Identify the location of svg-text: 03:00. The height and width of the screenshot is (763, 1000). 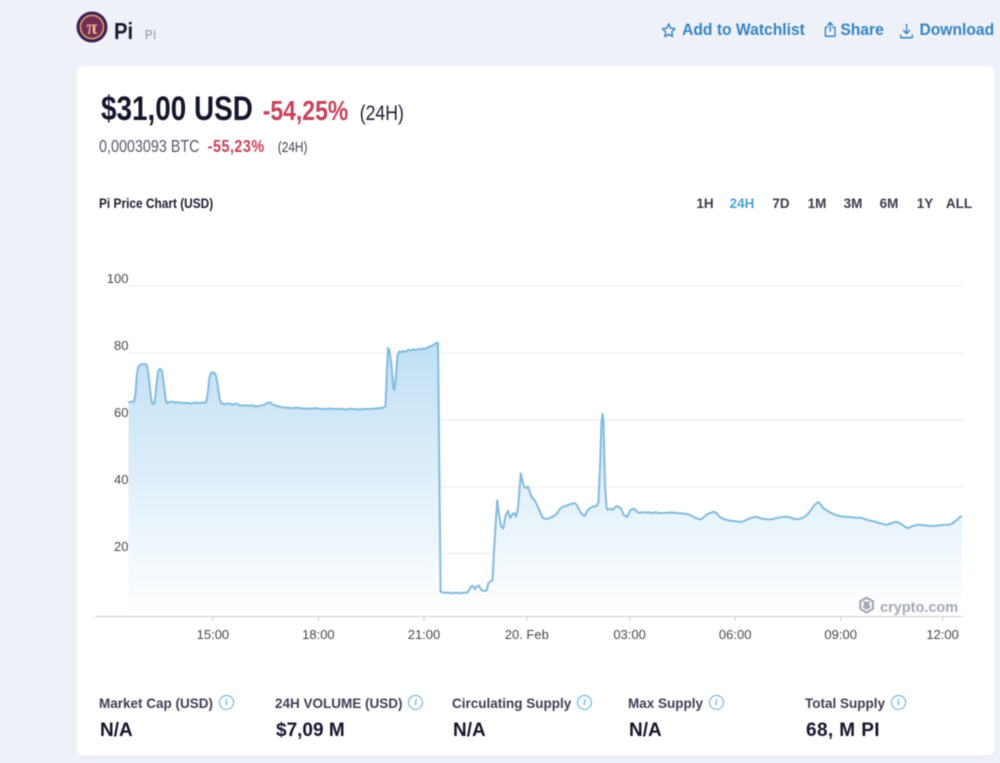
(629, 634).